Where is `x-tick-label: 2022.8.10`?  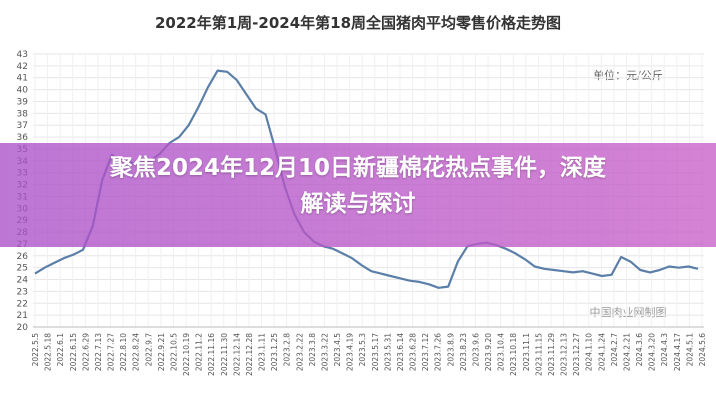
x-tick-label: 2022.8.10 is located at coordinates (123, 352).